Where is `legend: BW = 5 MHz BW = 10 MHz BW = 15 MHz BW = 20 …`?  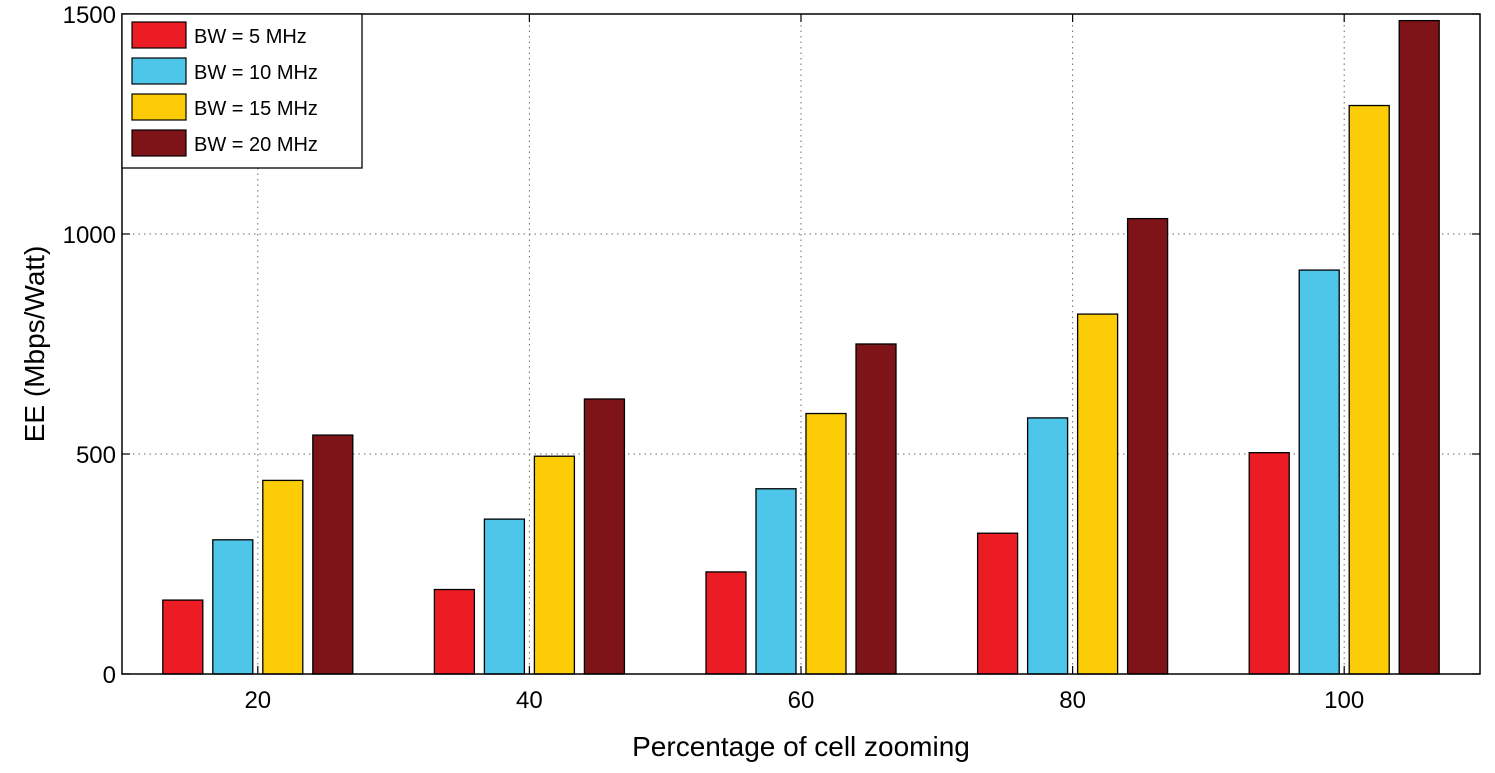 legend: BW = 5 MHz BW = 10 MHz BW = 15 MHz BW = 20 … is located at coordinates (242, 91).